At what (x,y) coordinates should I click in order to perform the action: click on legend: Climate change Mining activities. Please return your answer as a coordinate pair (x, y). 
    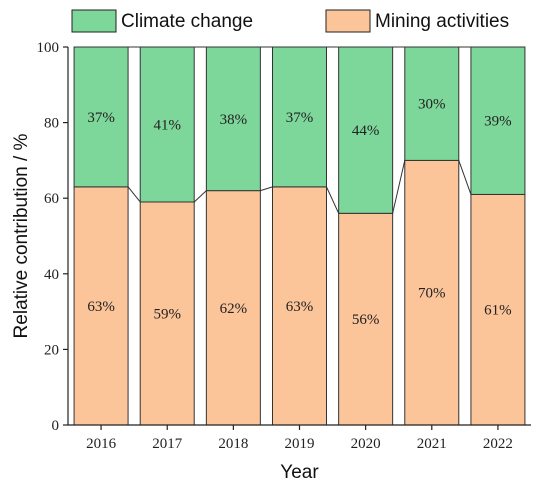
    Looking at the image, I should click on (290, 21).